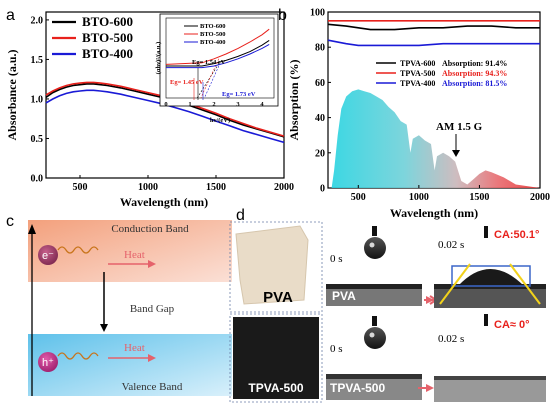  I want to click on b-ytick-label: 80, so click(320, 48).